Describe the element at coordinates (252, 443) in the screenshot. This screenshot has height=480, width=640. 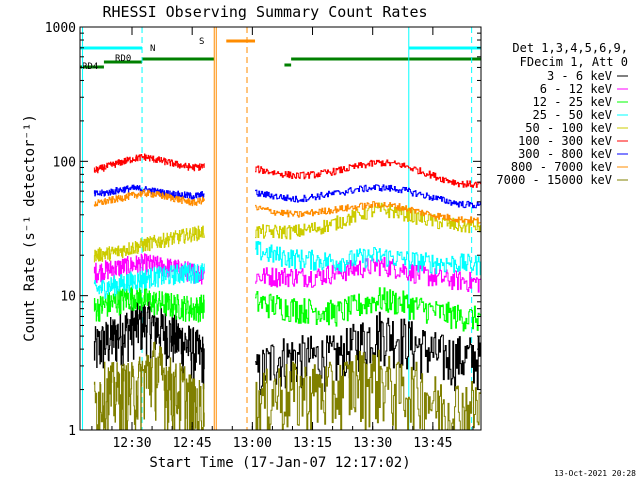
I see `x-tick-label: 13:00` at that location.